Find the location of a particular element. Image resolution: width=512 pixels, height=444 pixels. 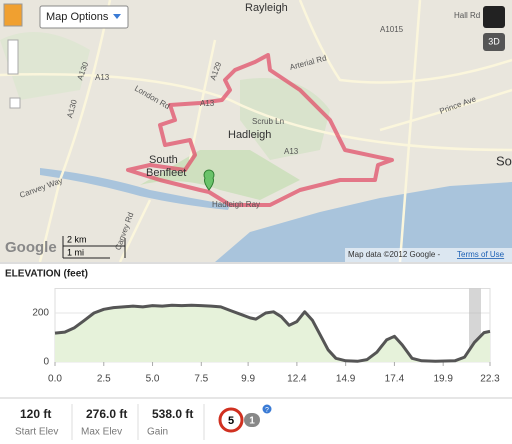

map-options-label: Map Options is located at coordinates (77, 17).